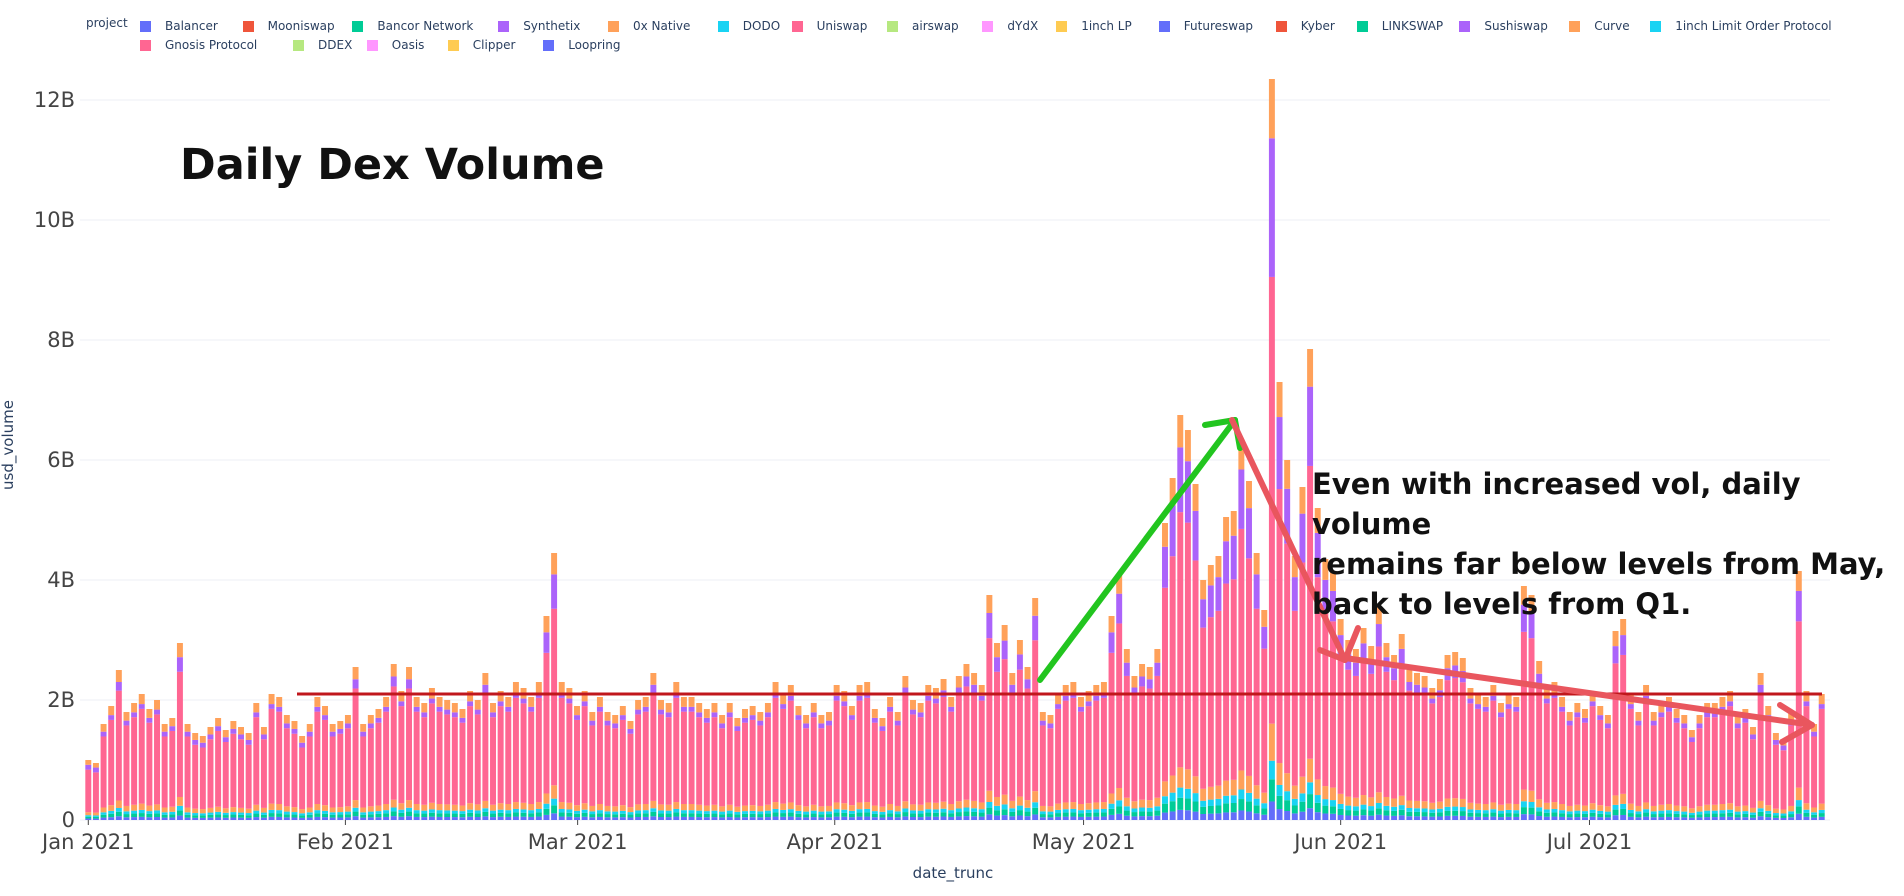 The height and width of the screenshot is (896, 1904). I want to click on legend-item: Balancer, so click(179, 26).